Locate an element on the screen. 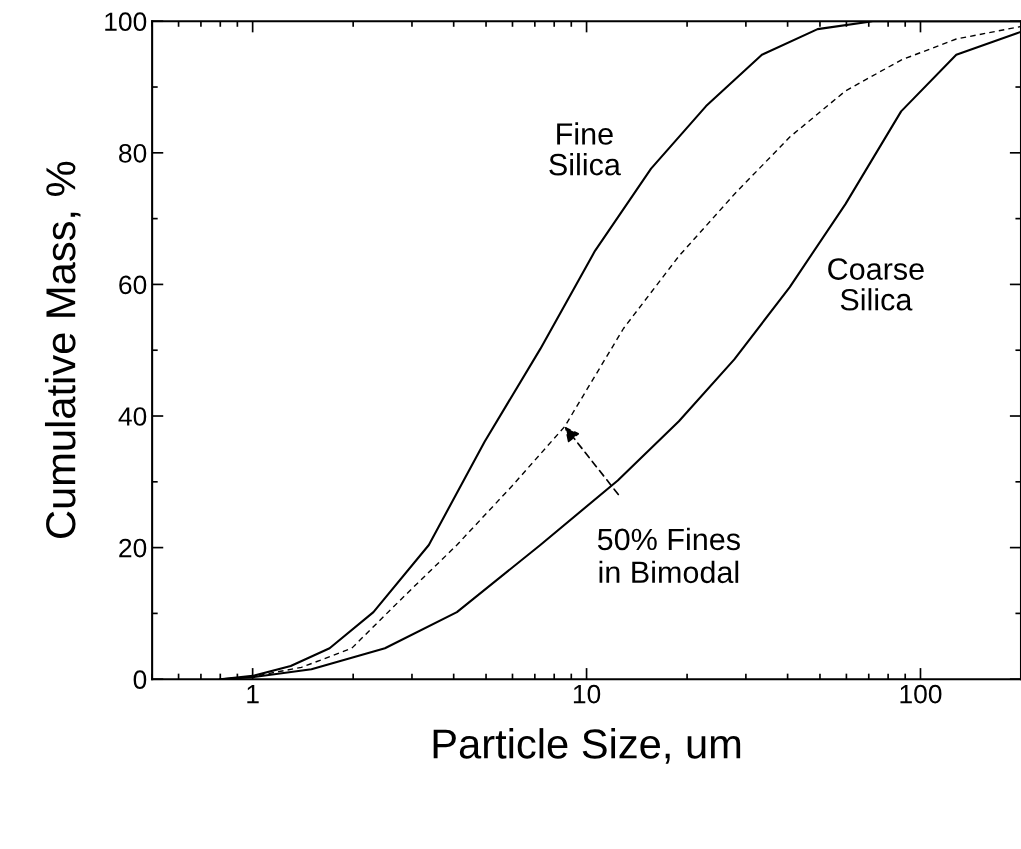  series-label: Fine Silica is located at coordinates (585, 149).